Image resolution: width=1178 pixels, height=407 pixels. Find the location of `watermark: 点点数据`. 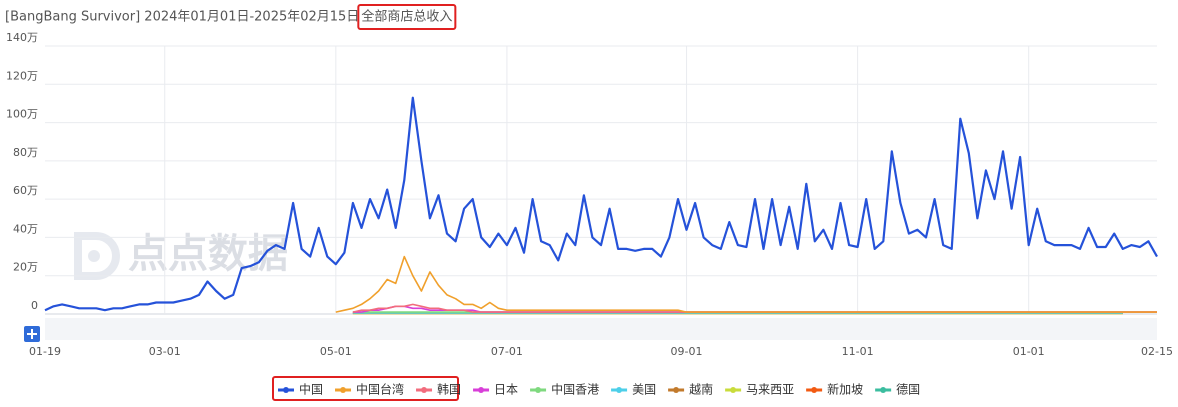

watermark: 点点数据 is located at coordinates (208, 254).